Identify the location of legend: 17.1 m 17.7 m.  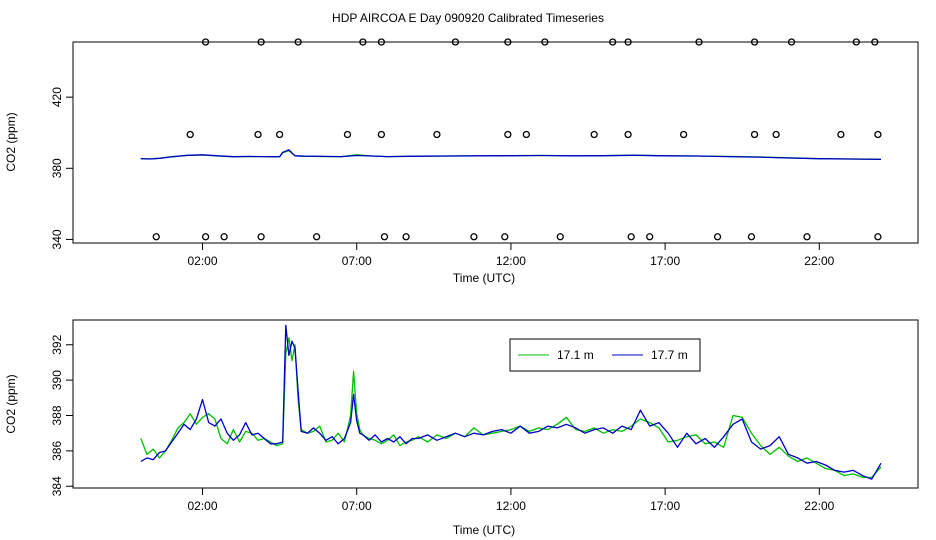
(605, 355).